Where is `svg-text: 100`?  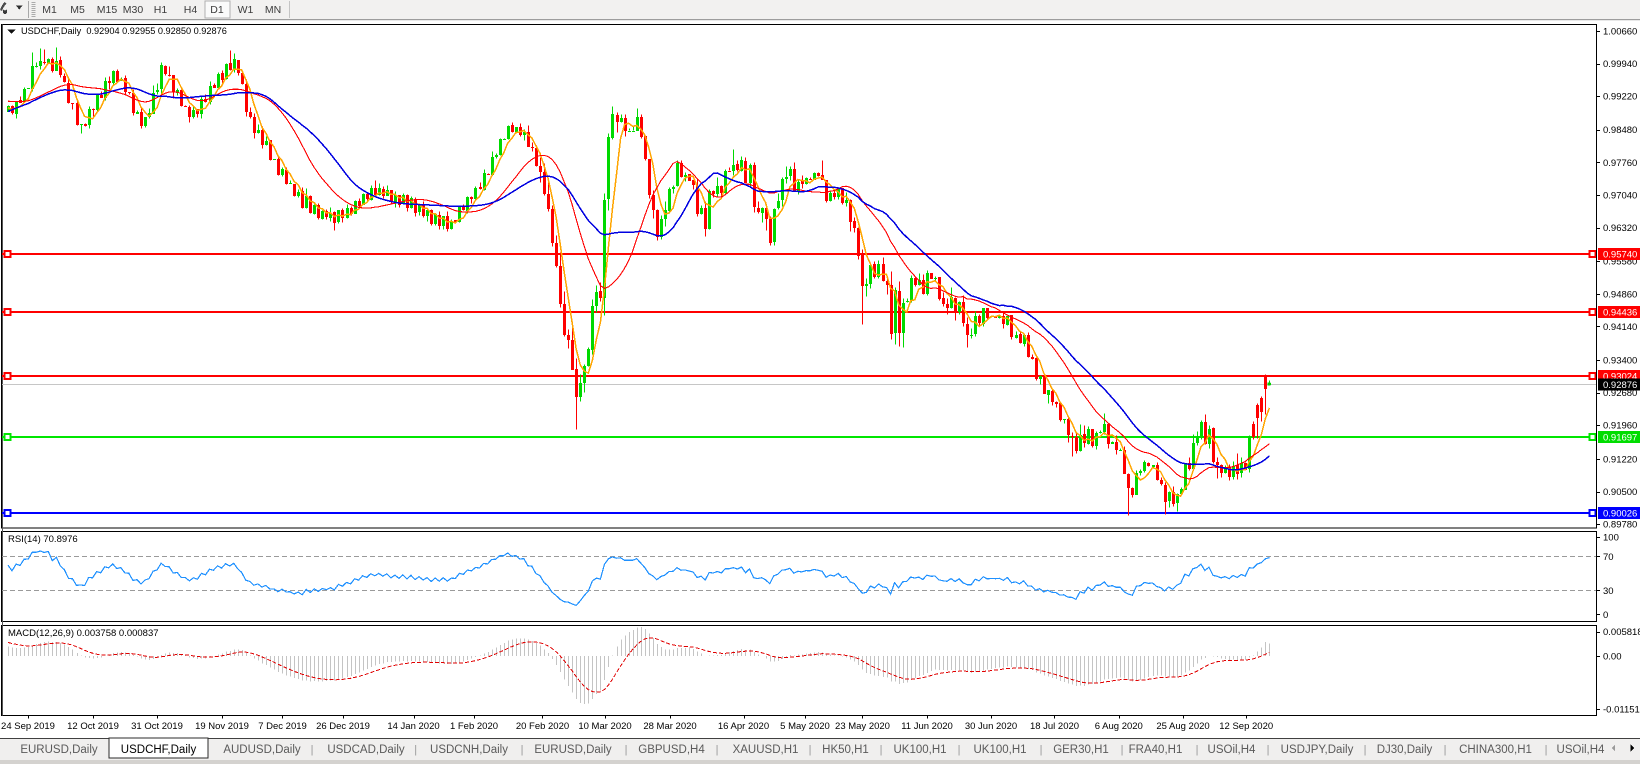
svg-text: 100 is located at coordinates (1611, 537).